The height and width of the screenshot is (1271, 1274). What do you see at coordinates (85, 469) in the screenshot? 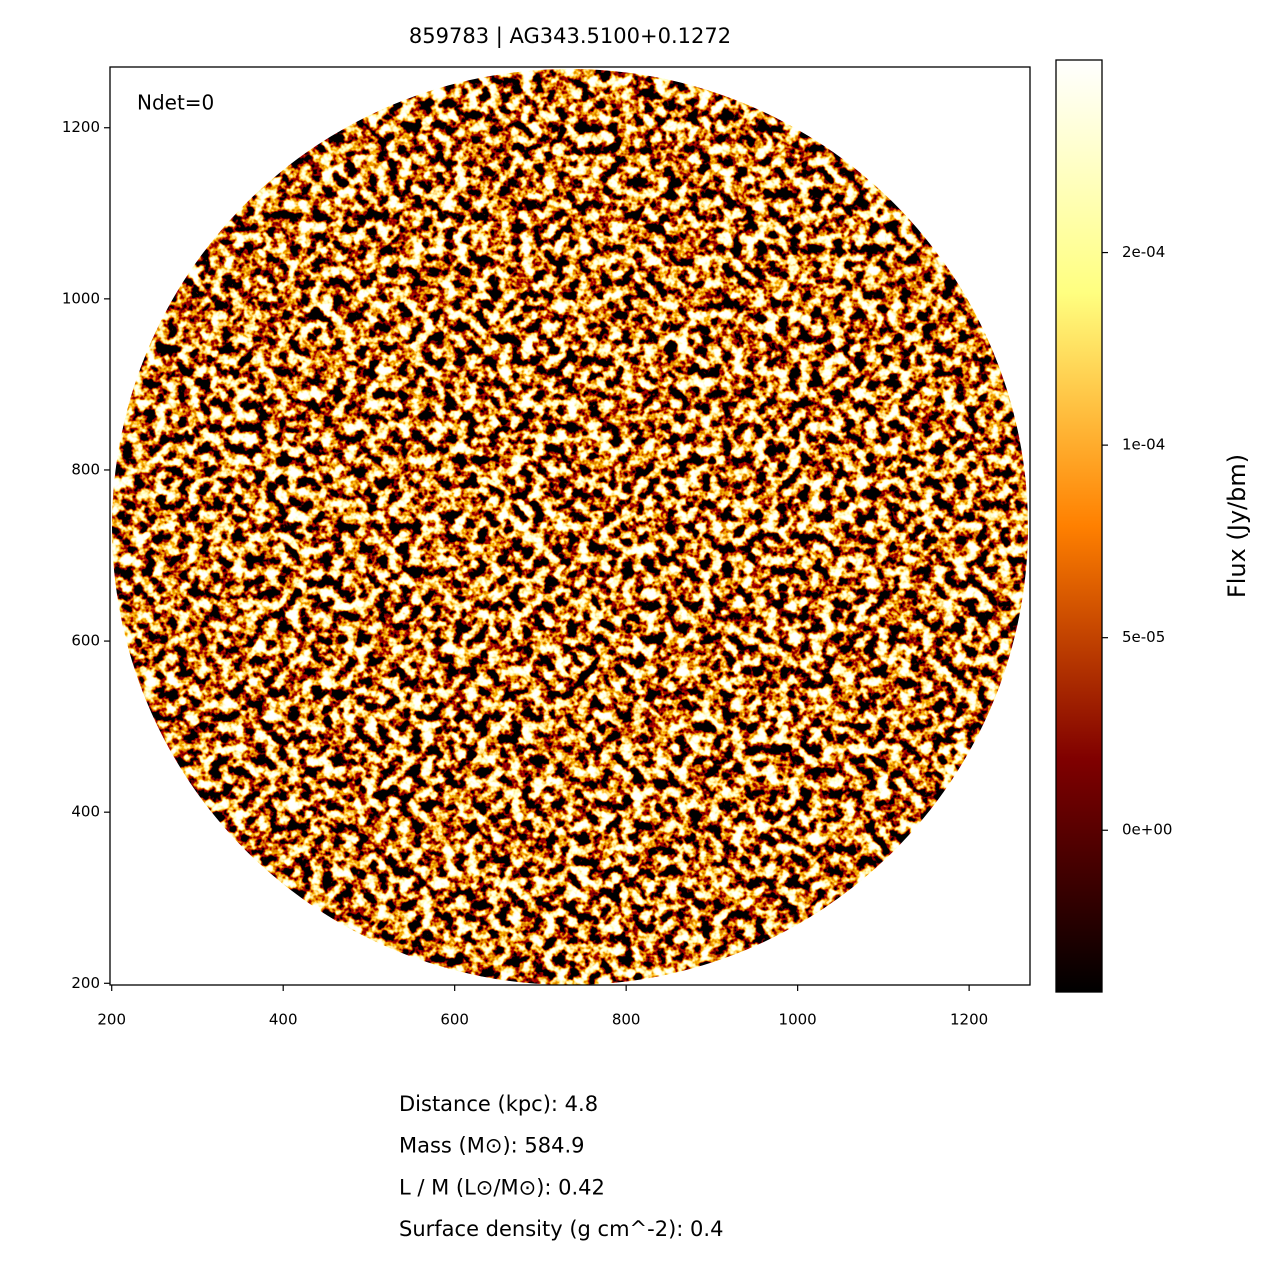
I see `y-tick-label: 800` at bounding box center [85, 469].